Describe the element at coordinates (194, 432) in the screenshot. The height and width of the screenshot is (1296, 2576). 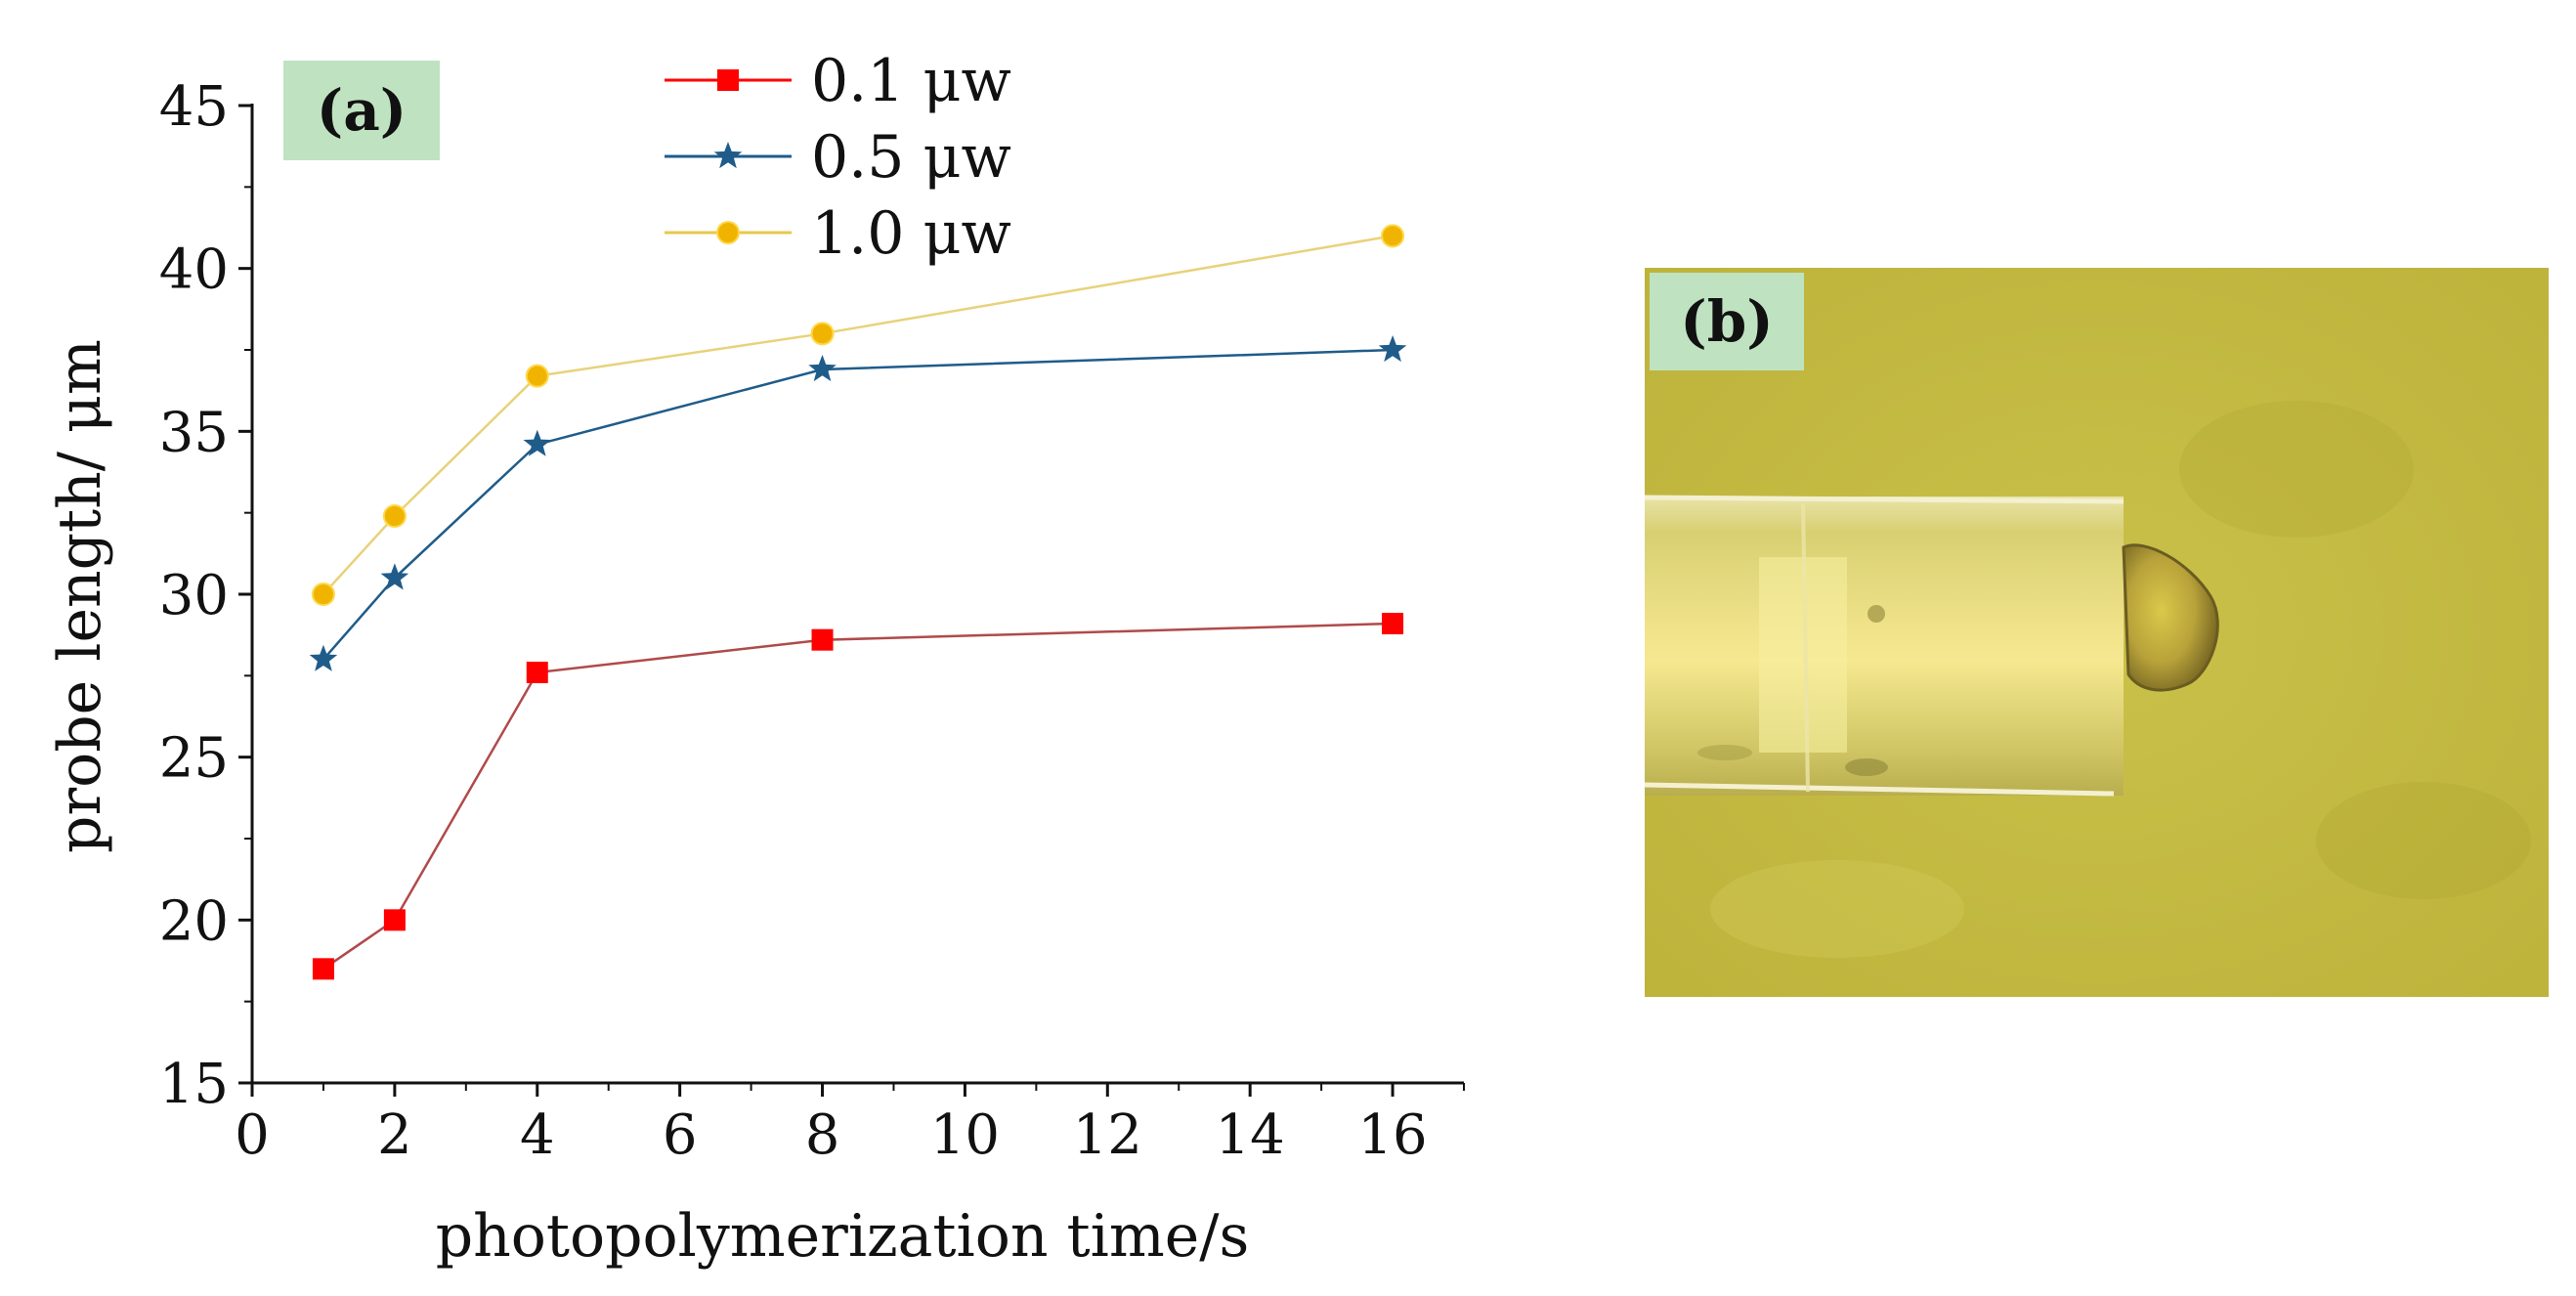
I see `y-tick-label: 35` at that location.